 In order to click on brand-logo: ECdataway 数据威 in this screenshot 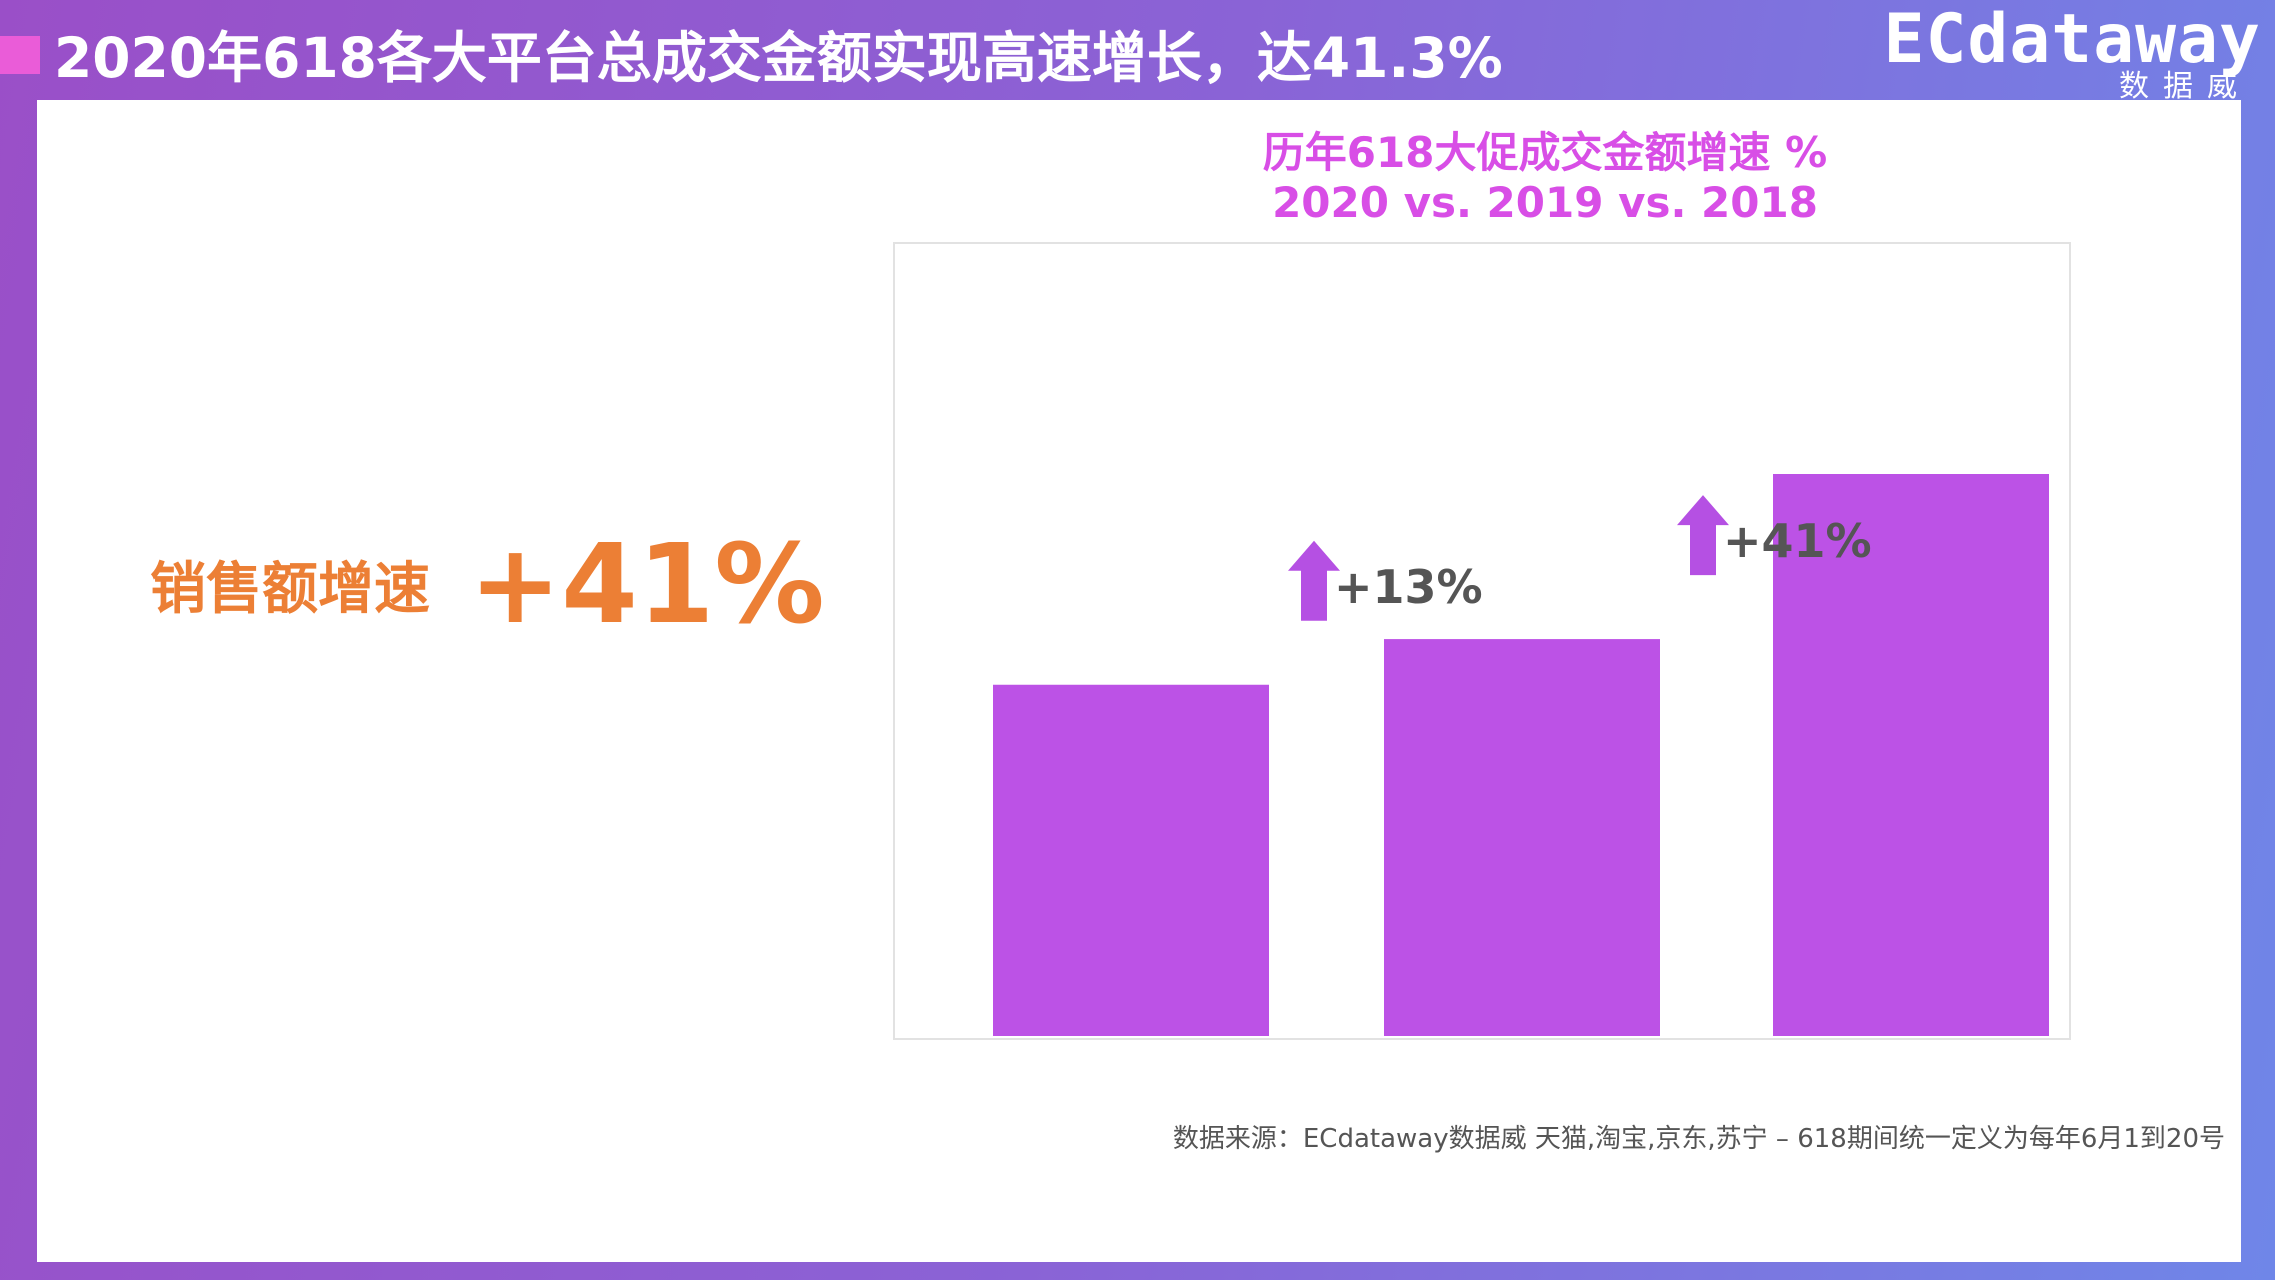, I will do `click(2072, 53)`.